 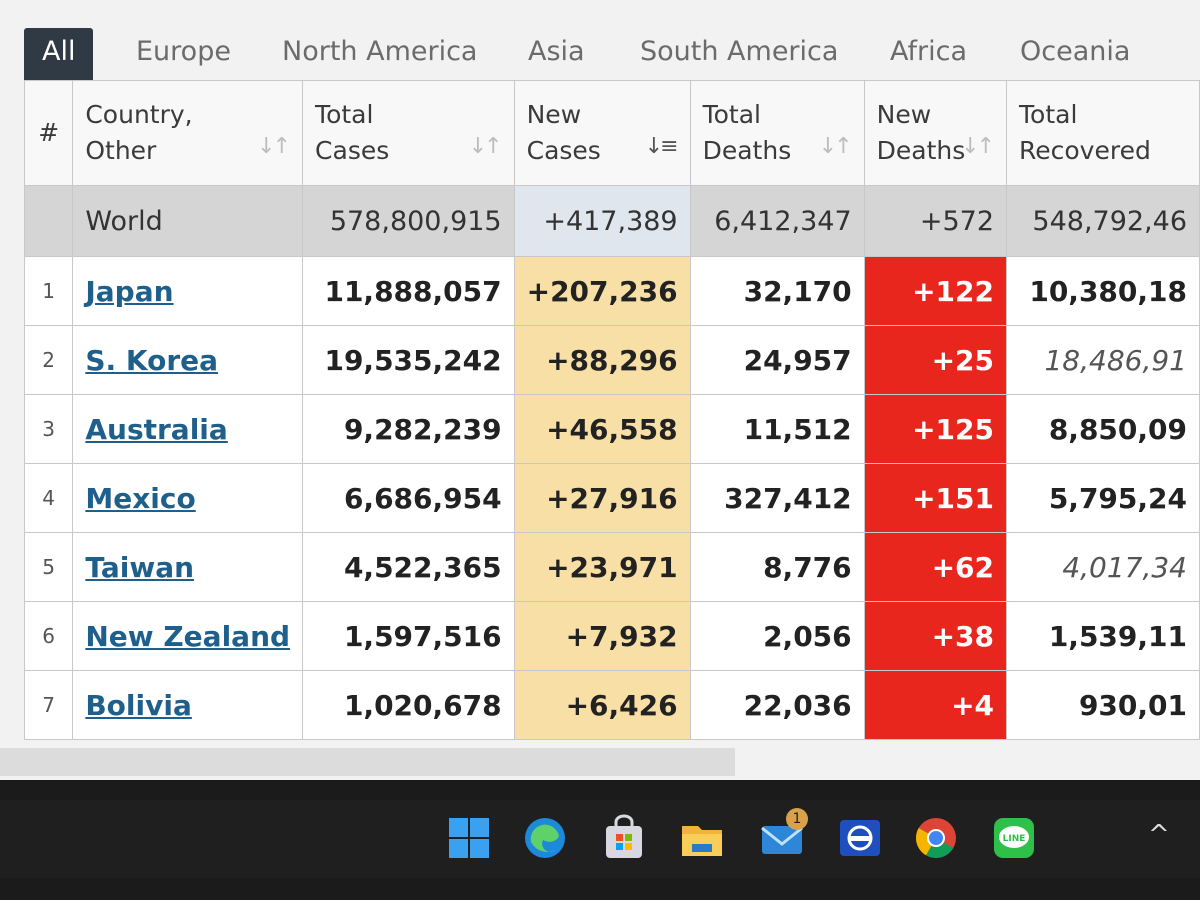 I want to click on column-header-new-deaths: New Deaths ↓↑, so click(x=935, y=133).